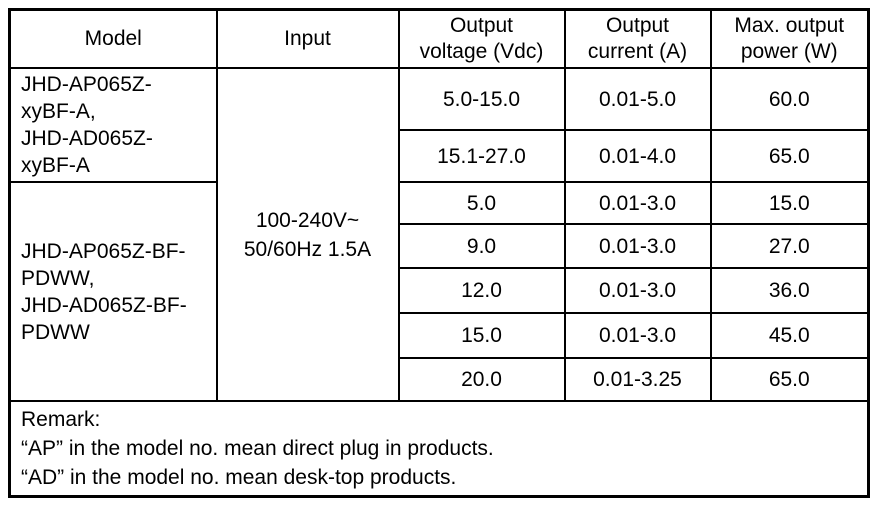  Describe the element at coordinates (637, 156) in the screenshot. I see `output-current-cell: 0.01-4.0` at that location.